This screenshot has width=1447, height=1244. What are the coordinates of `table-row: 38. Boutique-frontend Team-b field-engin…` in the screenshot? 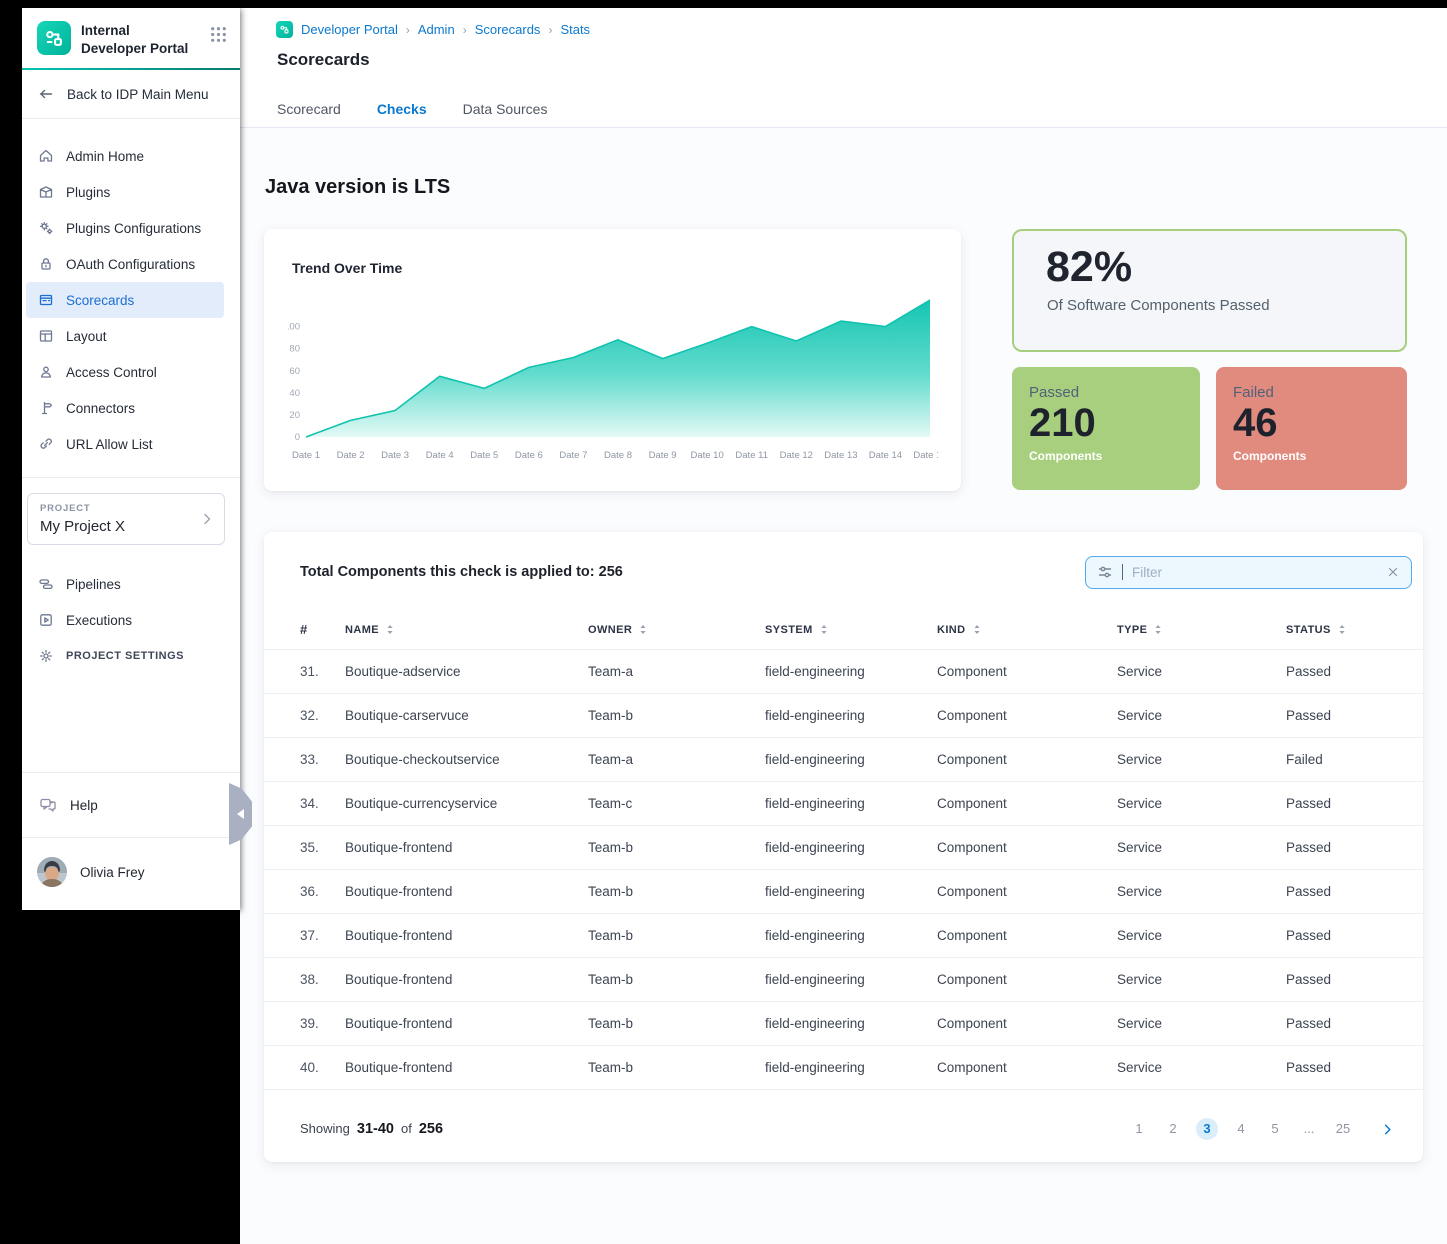 It's located at (843, 980).